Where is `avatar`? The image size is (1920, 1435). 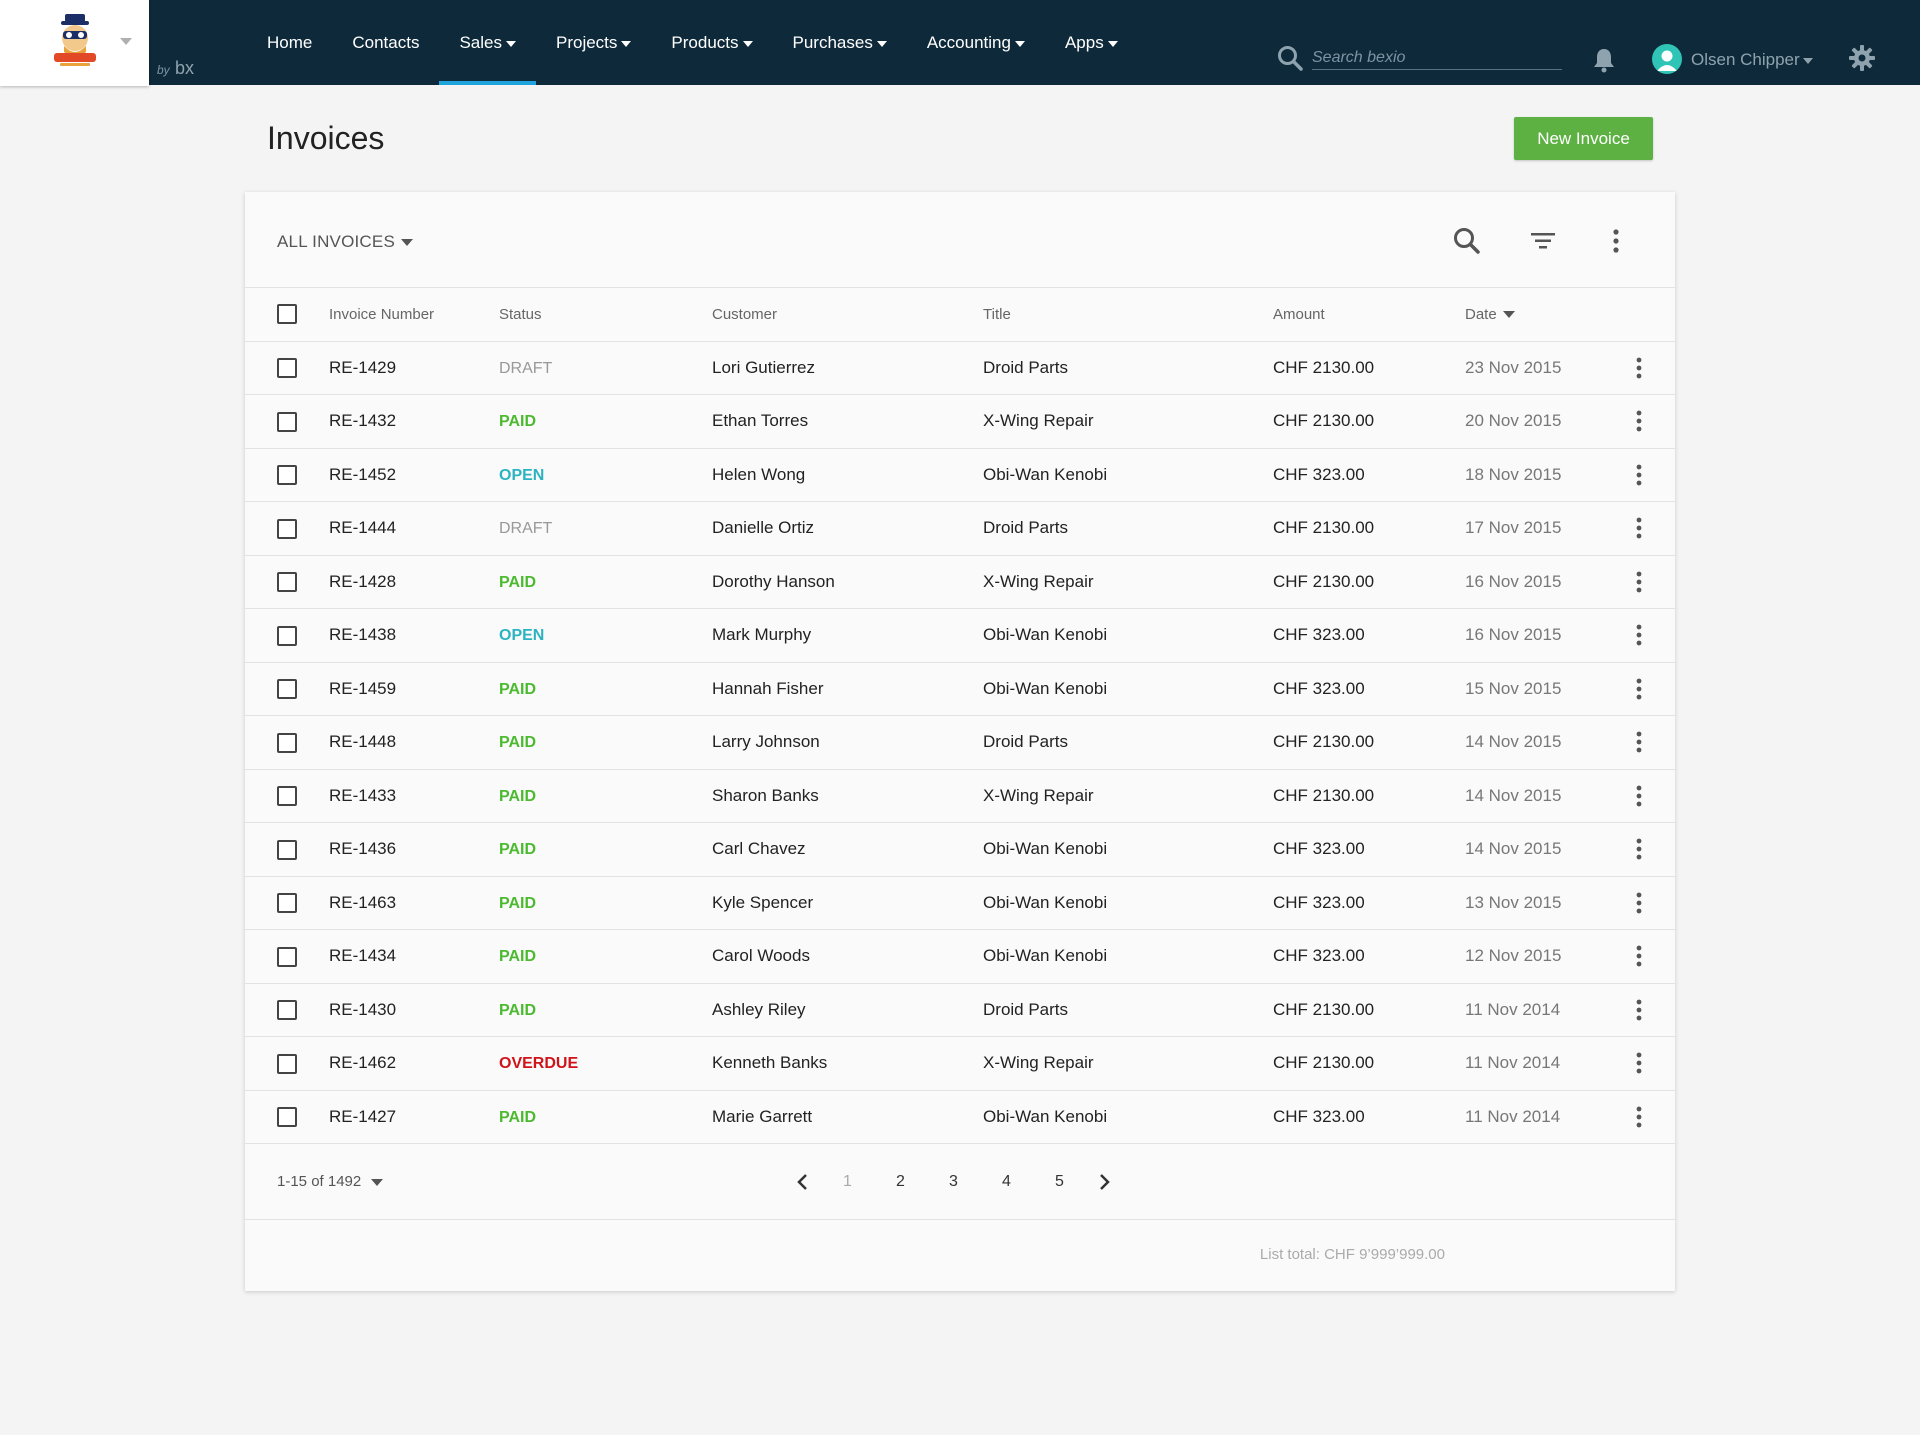
avatar is located at coordinates (1667, 59).